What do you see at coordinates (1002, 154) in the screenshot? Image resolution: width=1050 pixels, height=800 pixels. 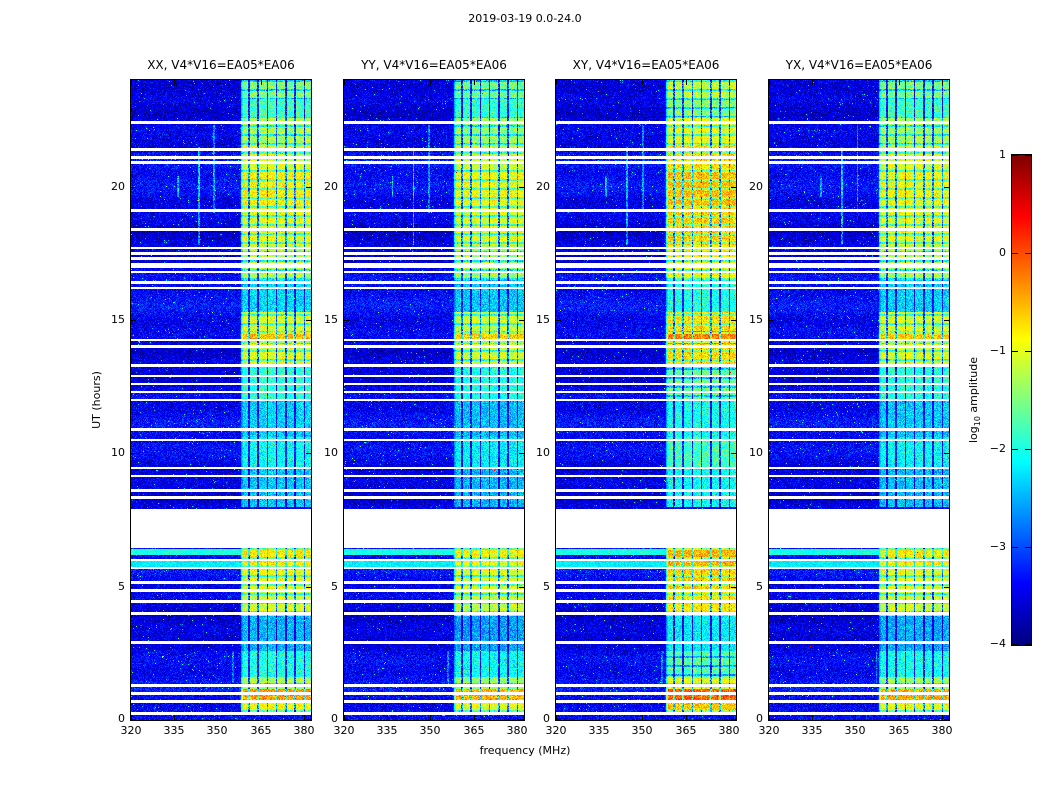 I see `colorbar-tick-label: 1` at bounding box center [1002, 154].